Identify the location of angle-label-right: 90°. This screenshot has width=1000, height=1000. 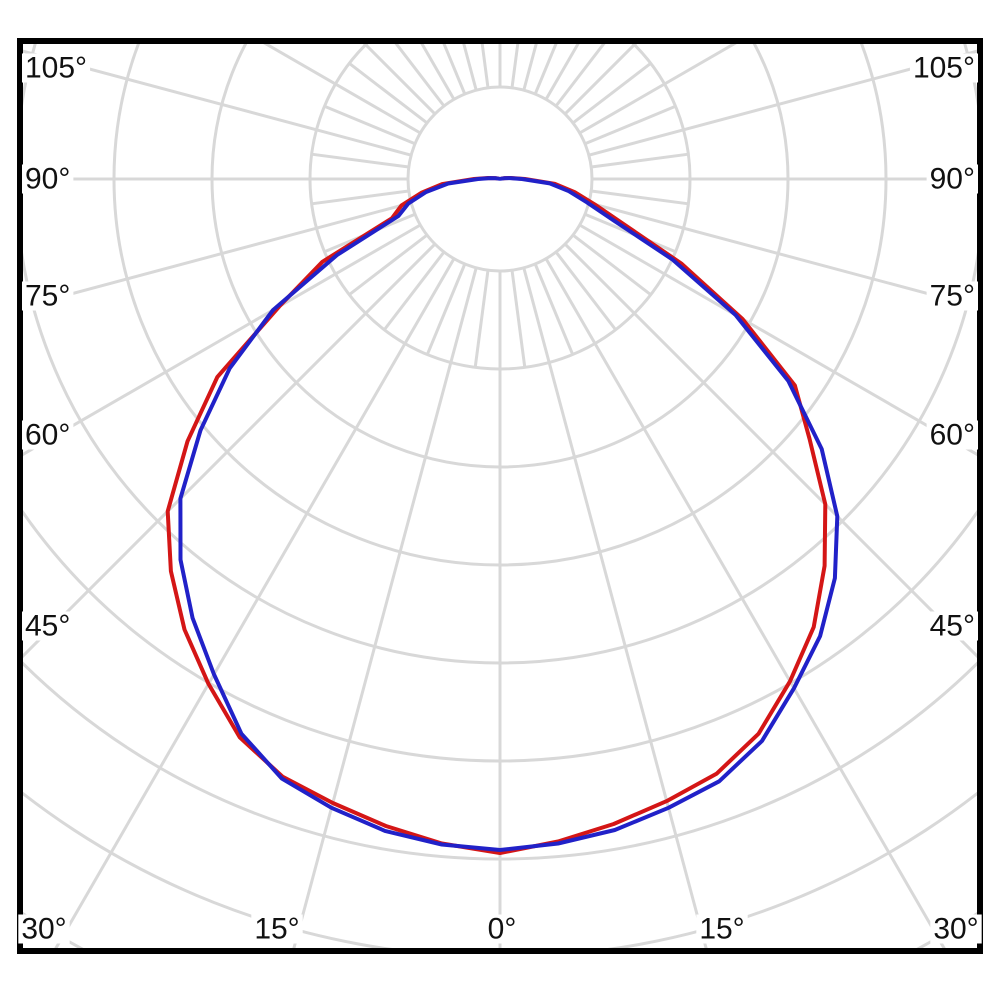
(952, 179).